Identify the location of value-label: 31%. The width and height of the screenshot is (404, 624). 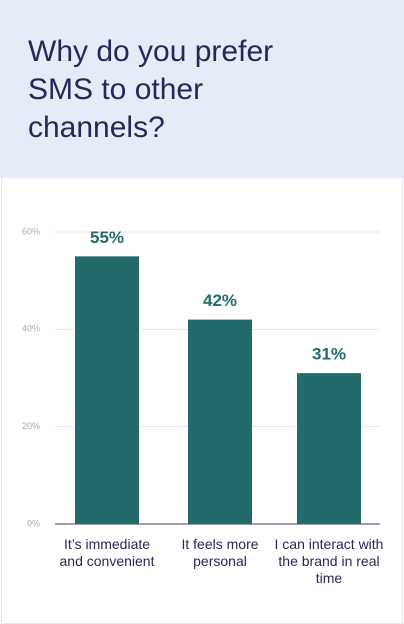
(329, 354).